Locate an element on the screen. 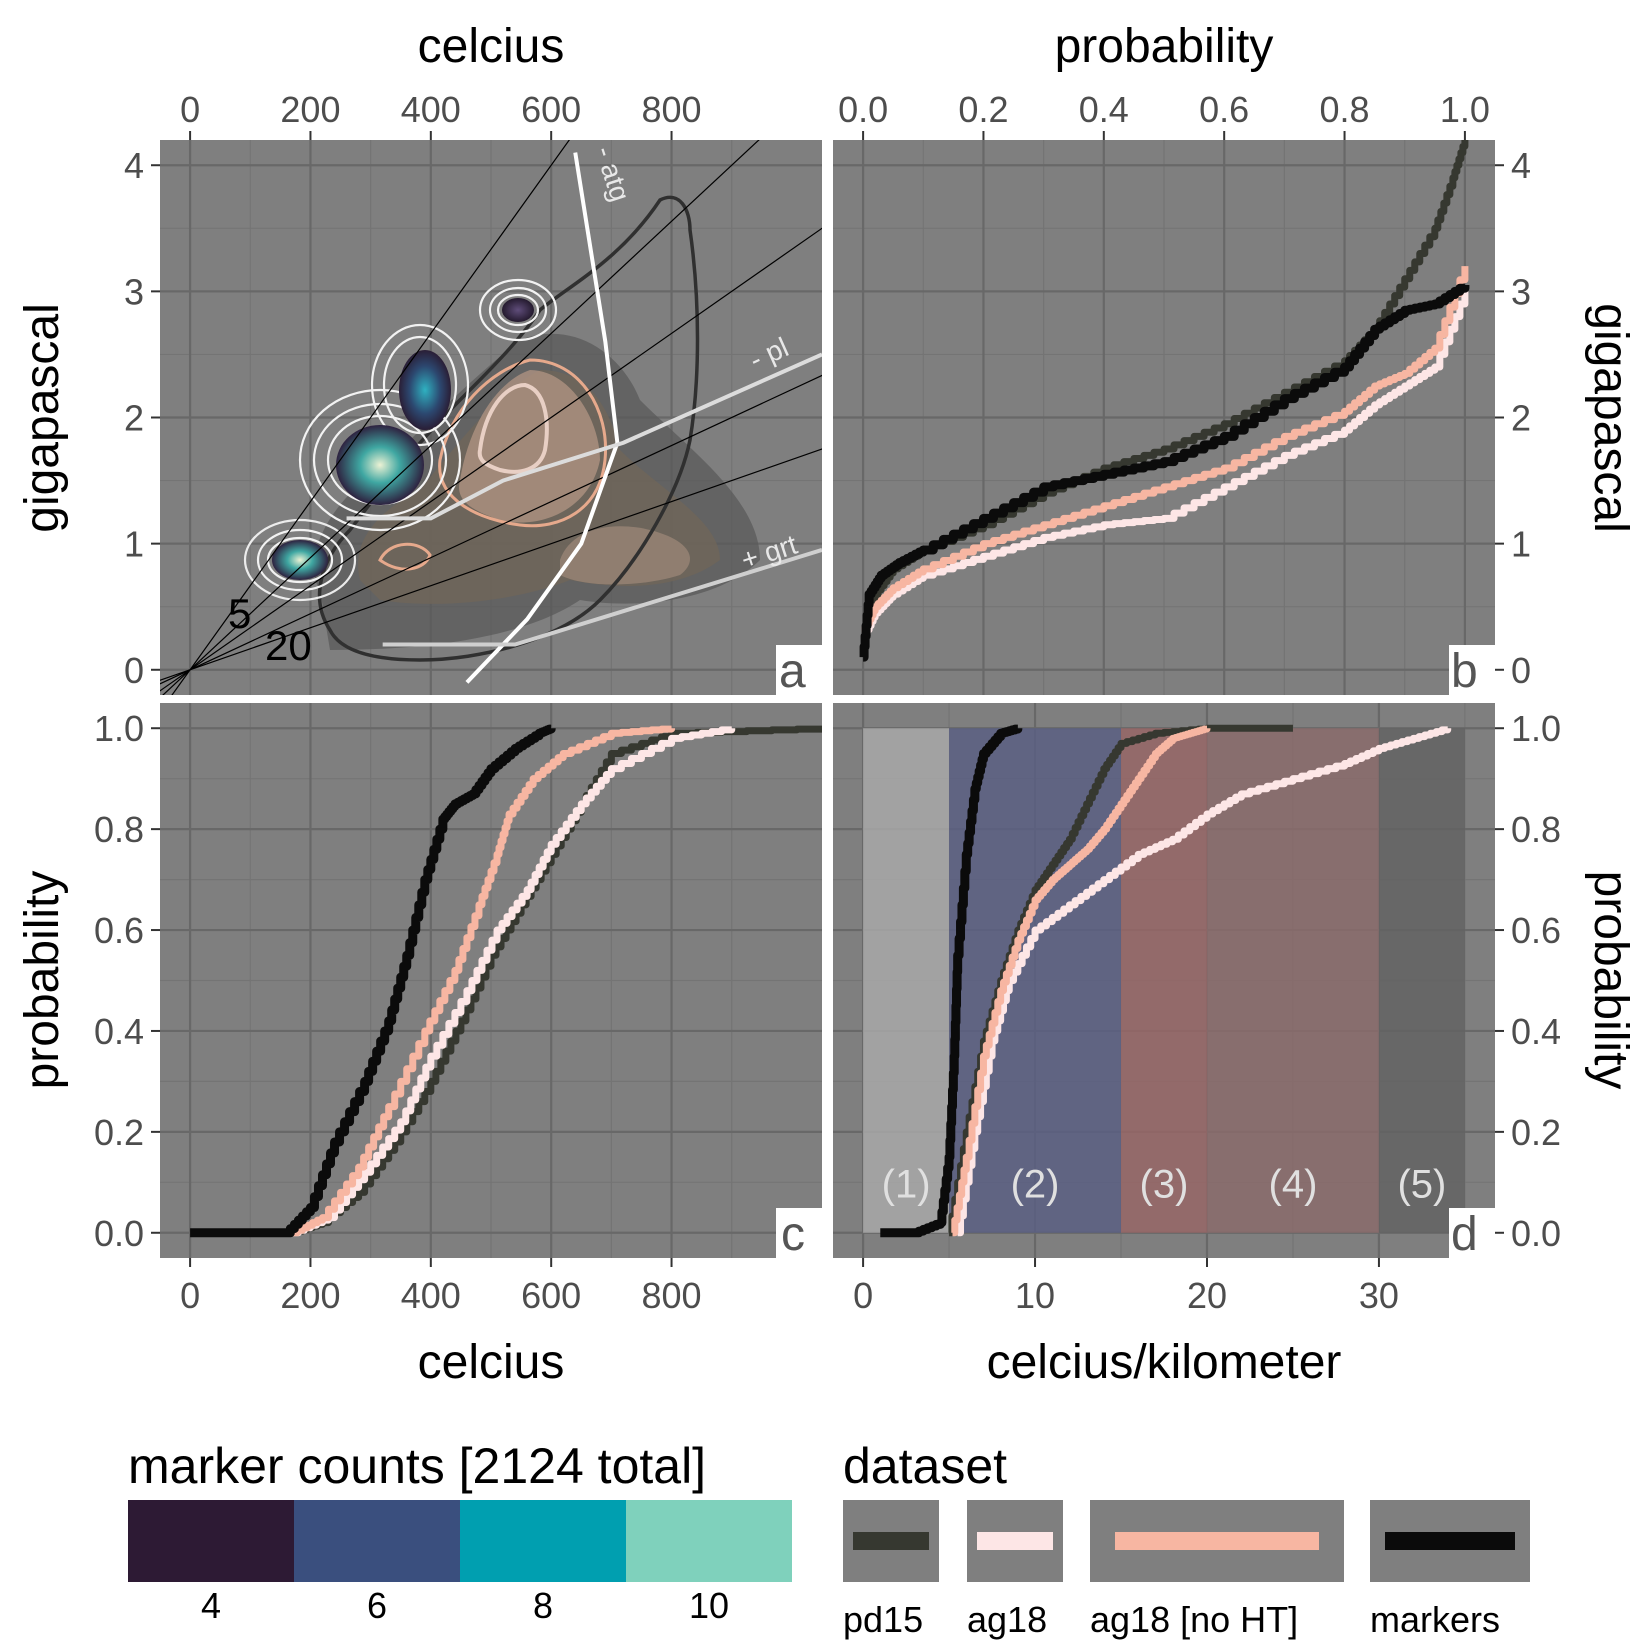 The height and width of the screenshot is (1650, 1650). reaction-lines is located at coordinates (584, 418).